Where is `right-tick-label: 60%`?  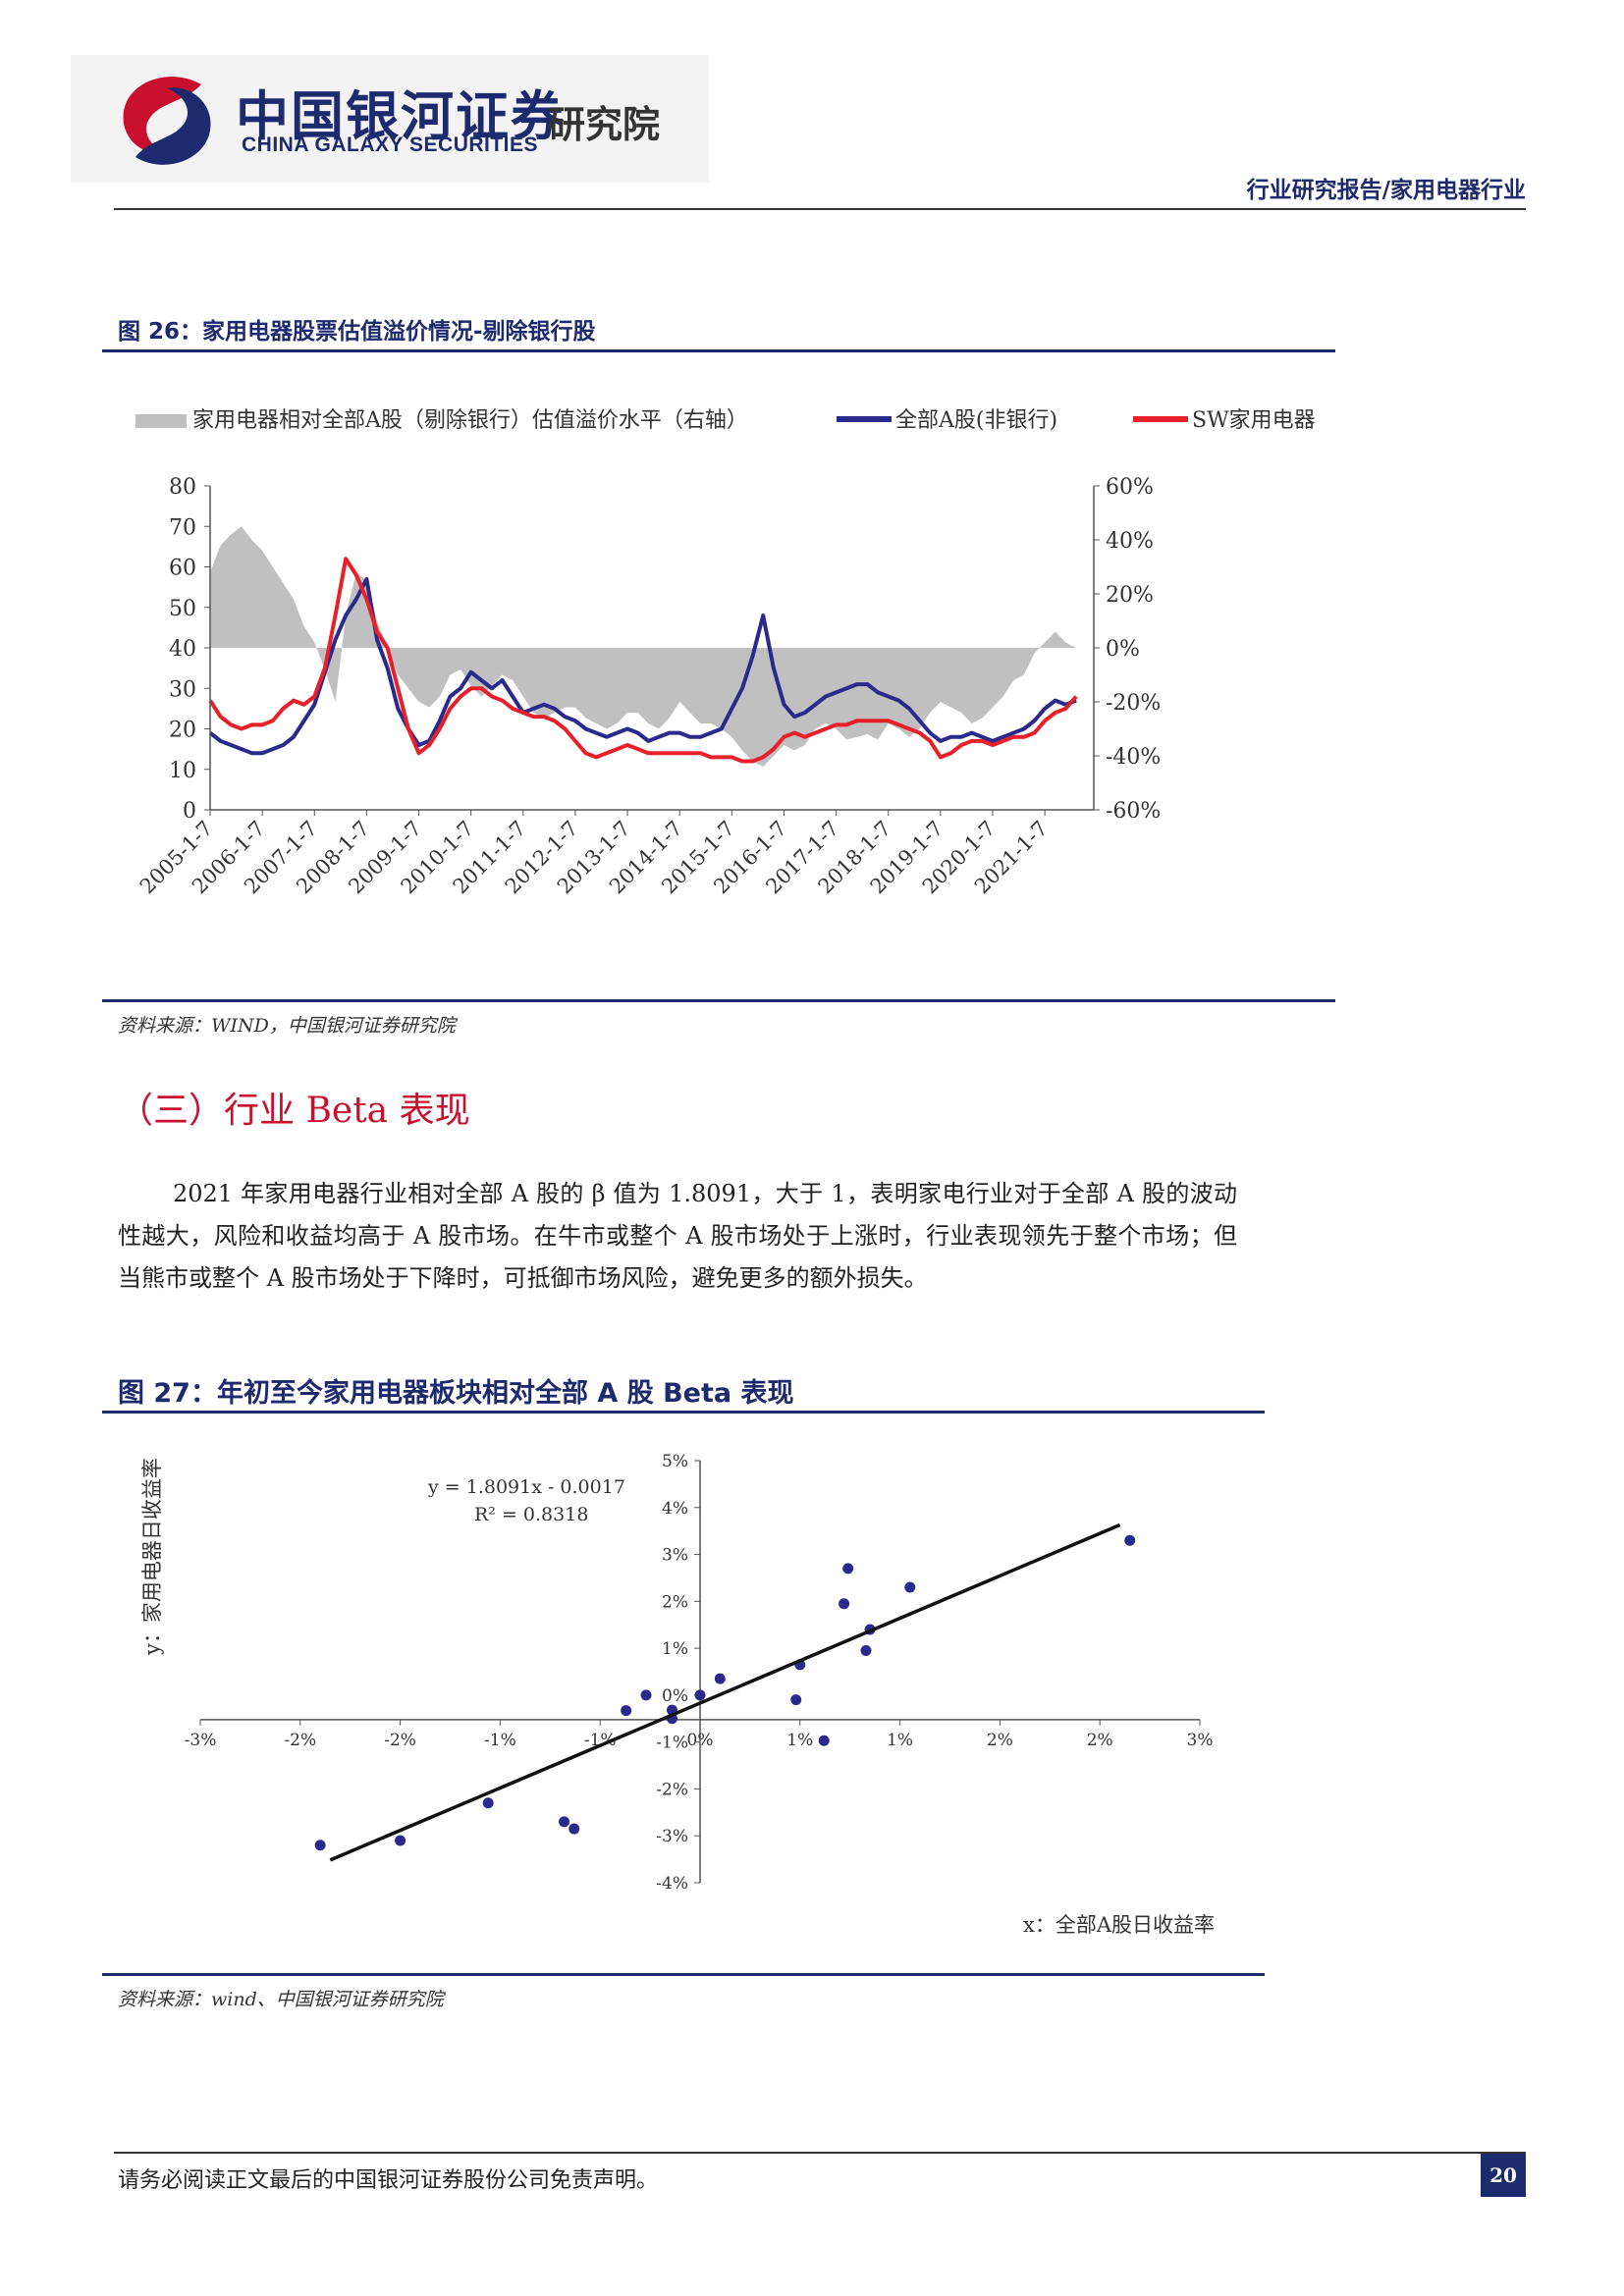
right-tick-label: 60% is located at coordinates (1130, 488).